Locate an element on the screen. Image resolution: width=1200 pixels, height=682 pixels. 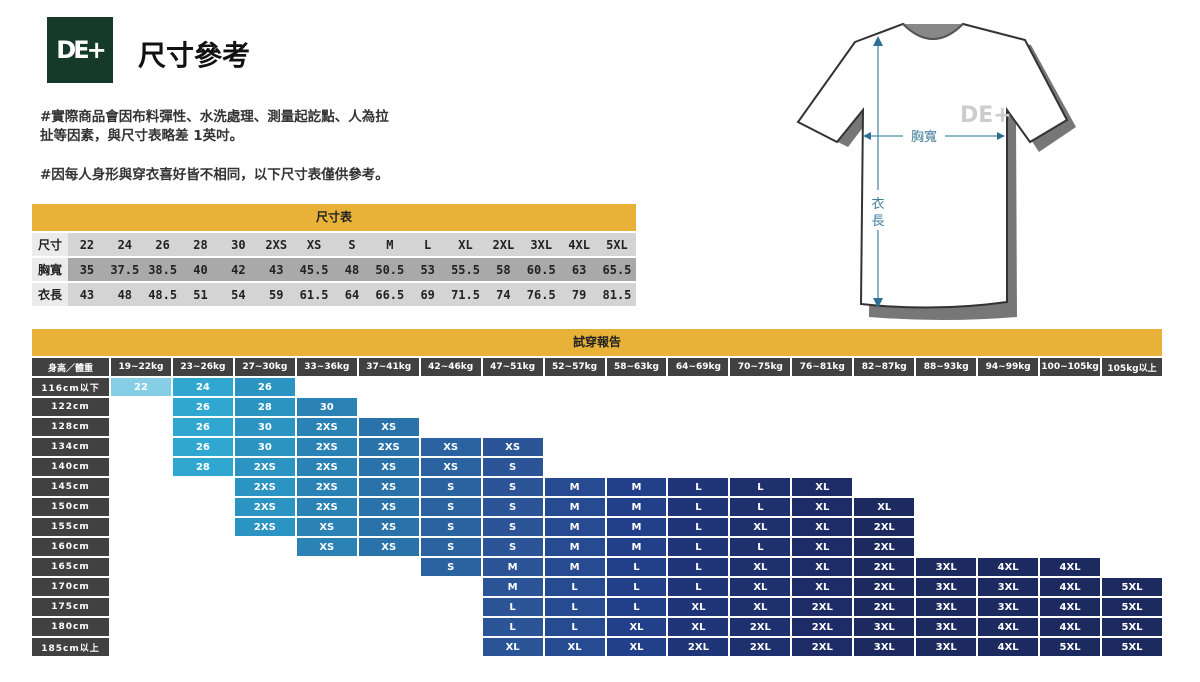
height-header: 150cm is located at coordinates (70, 507).